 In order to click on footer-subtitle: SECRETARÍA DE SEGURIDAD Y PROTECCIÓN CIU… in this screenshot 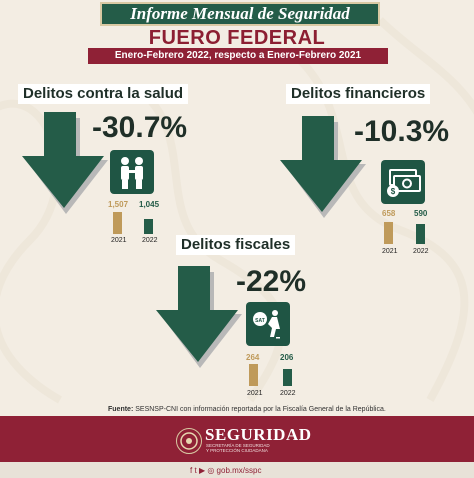, I will do `click(238, 448)`.